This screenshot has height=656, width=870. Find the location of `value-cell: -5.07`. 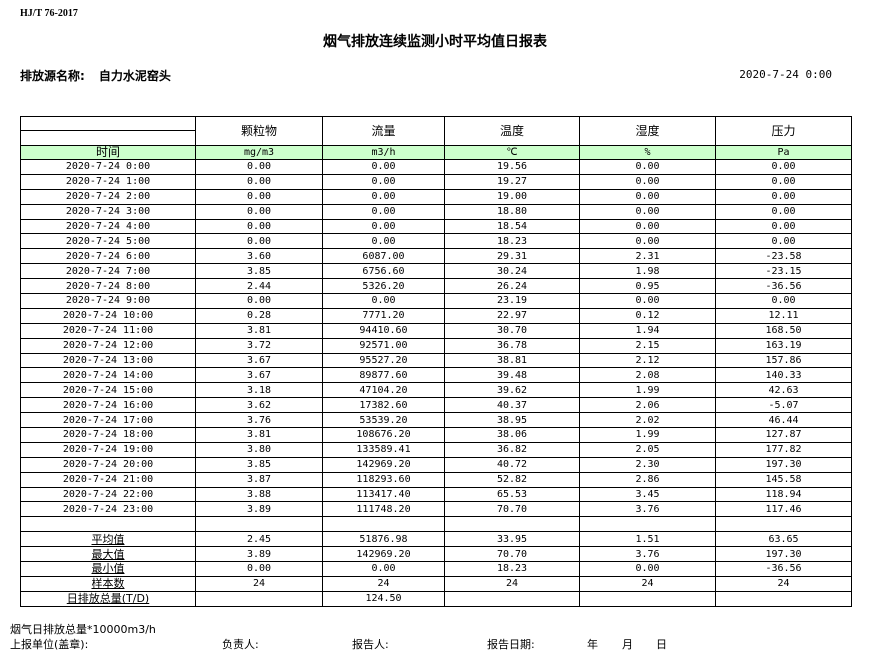

value-cell: -5.07 is located at coordinates (783, 405).